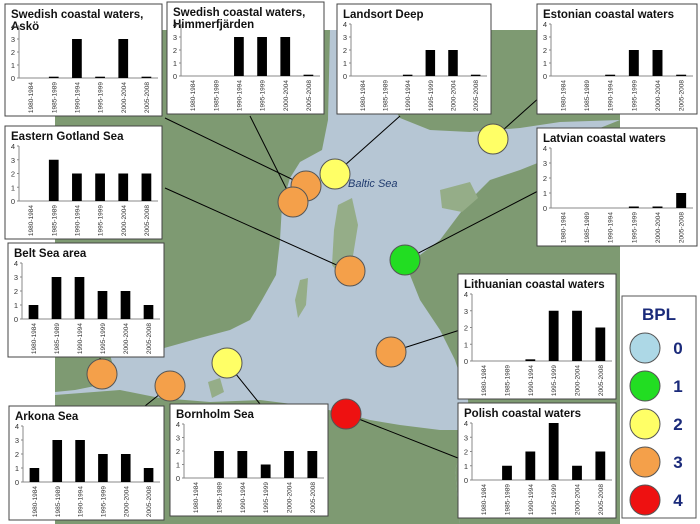 This screenshot has height=524, width=700. Describe the element at coordinates (67, 137) in the screenshot. I see `chart-title: Eastern Gotland Sea` at that location.